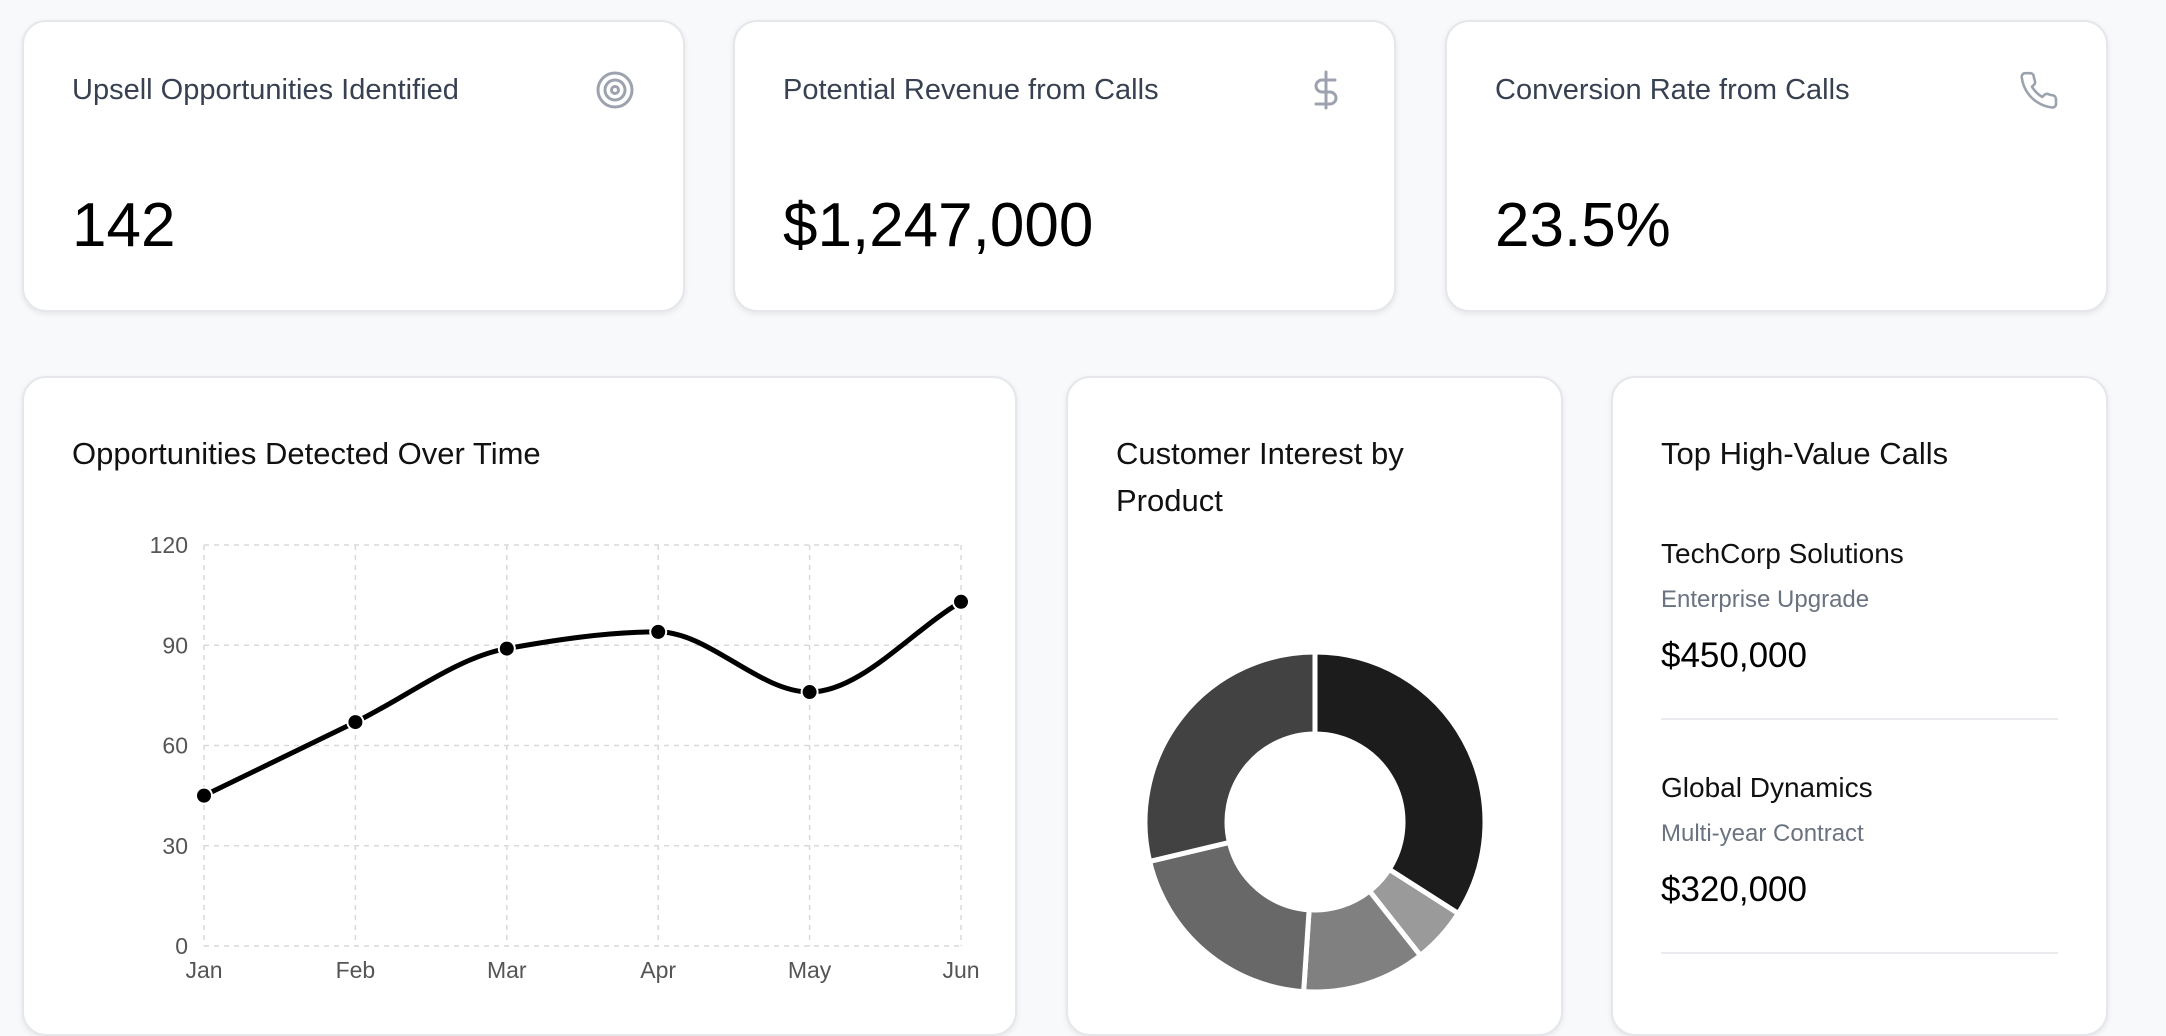 Image resolution: width=2166 pixels, height=1036 pixels. What do you see at coordinates (938, 225) in the screenshot?
I see `stat-value: $1,247,000` at bounding box center [938, 225].